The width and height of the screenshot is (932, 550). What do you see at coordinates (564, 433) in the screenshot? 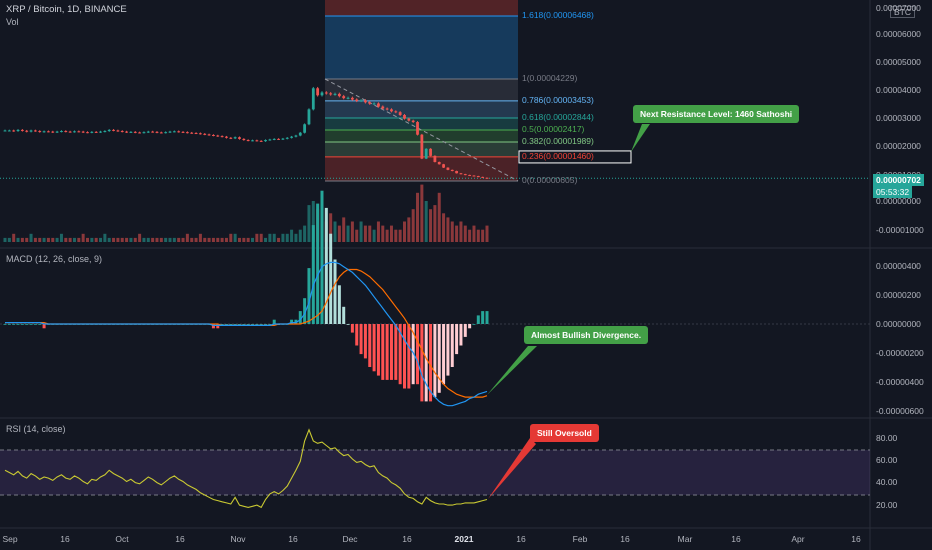
I see `oversold-callout: Still Oversold` at bounding box center [564, 433].